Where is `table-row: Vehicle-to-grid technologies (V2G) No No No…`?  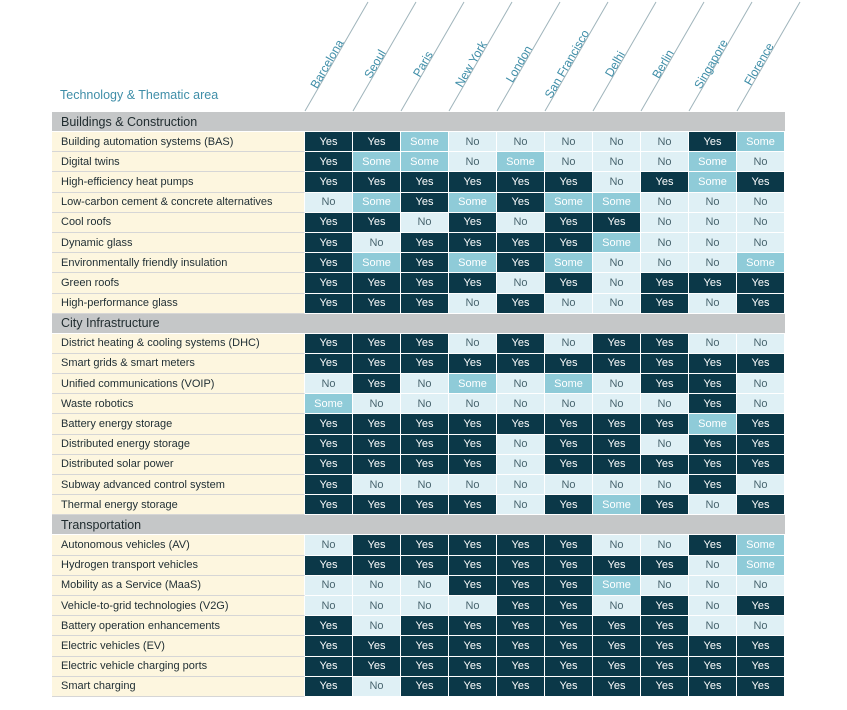 table-row: Vehicle-to-grid technologies (V2G) No No No… is located at coordinates (418, 606).